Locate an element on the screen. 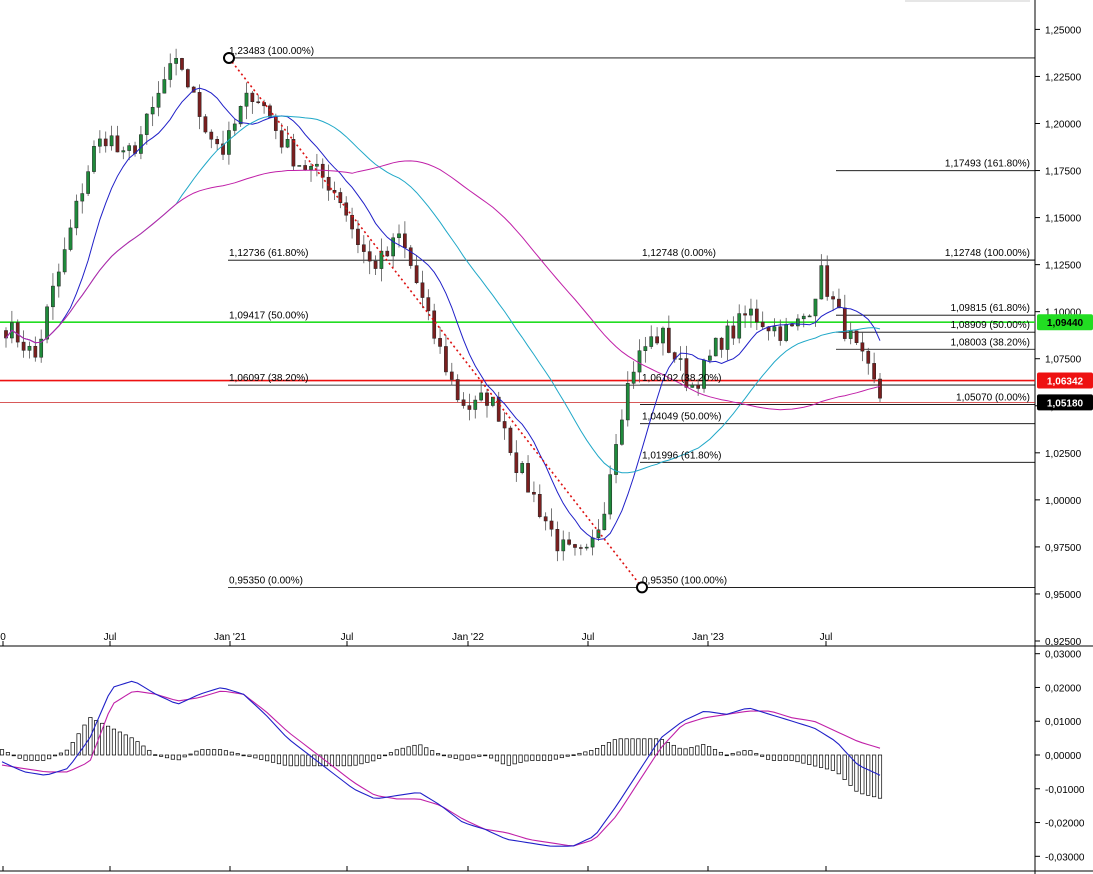 This screenshot has width=1093, height=874. price-tick-label: 0,97500 is located at coordinates (1063, 548).